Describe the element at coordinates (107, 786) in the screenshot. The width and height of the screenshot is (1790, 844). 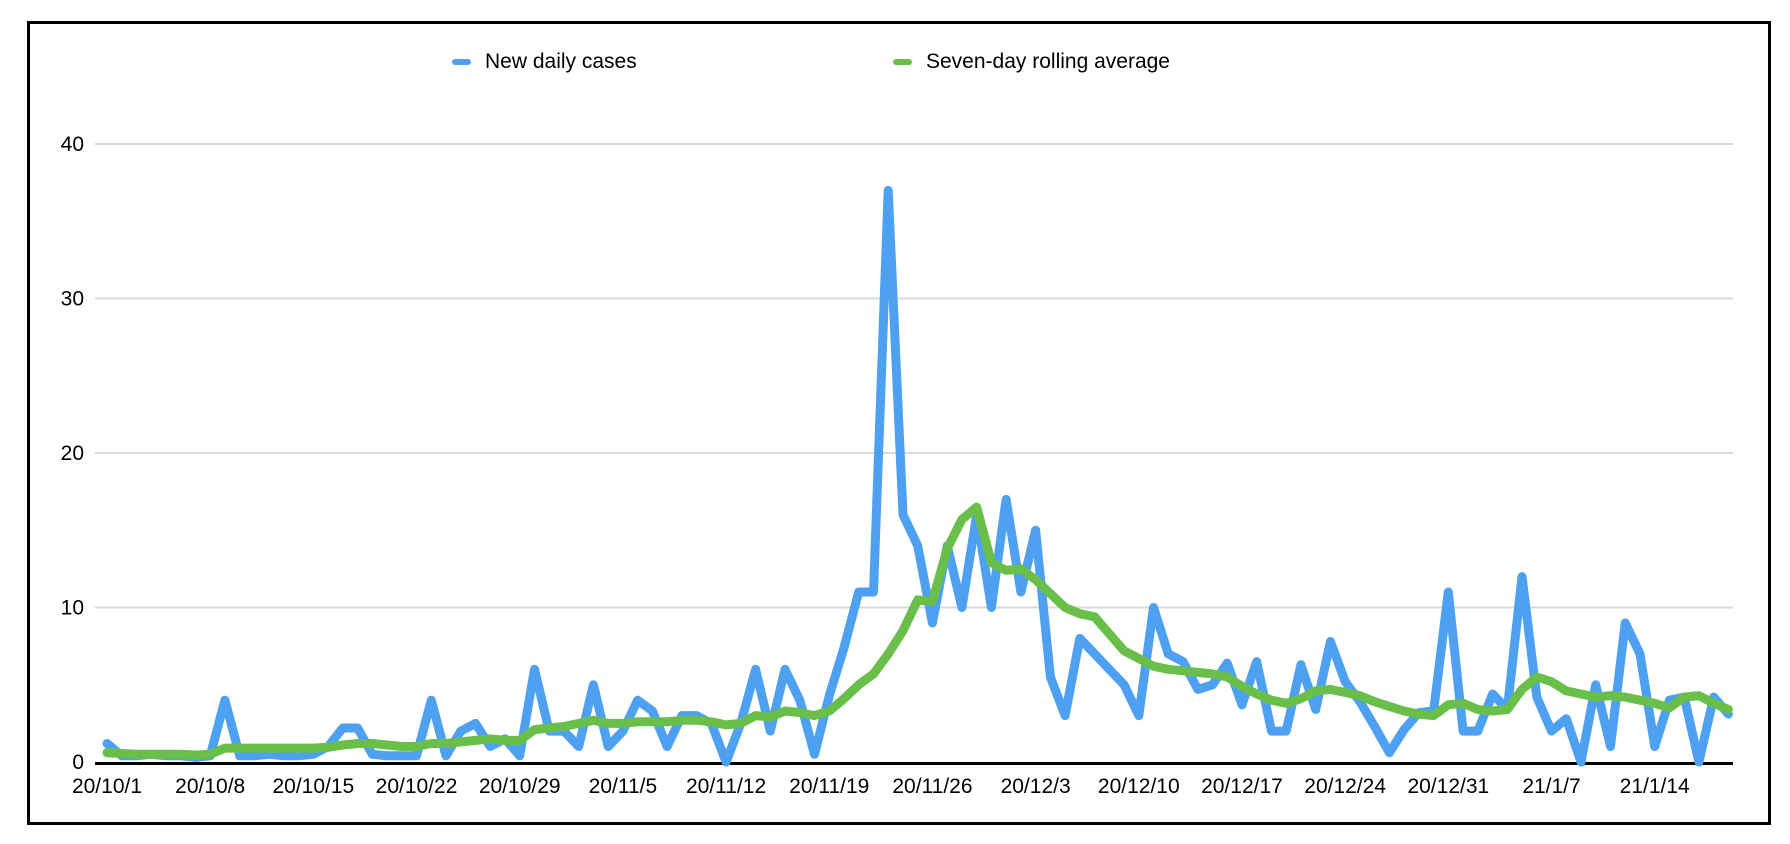
I see `x-tick-label: 20/10/1` at that location.